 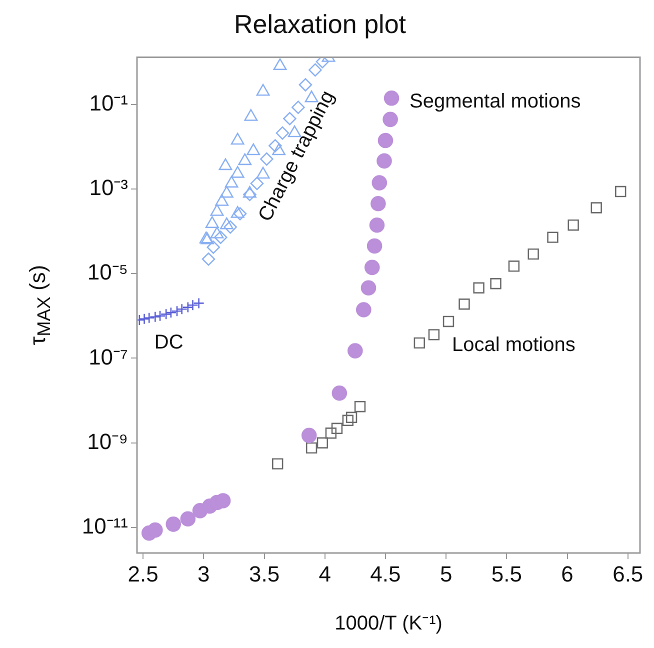 I want to click on series-label: Segmental motions, so click(x=495, y=101).